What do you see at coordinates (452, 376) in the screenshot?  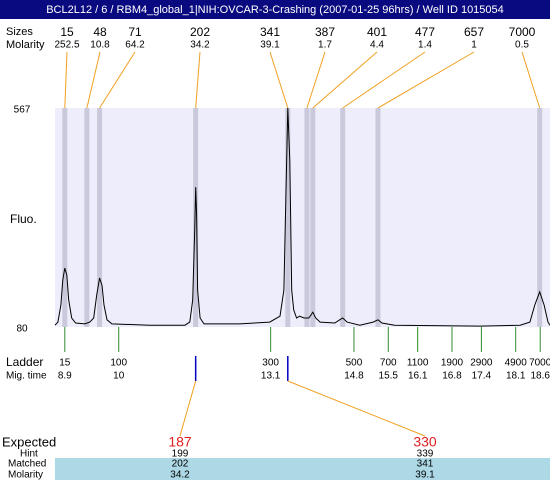 I see `ladder-time: 16.8` at bounding box center [452, 376].